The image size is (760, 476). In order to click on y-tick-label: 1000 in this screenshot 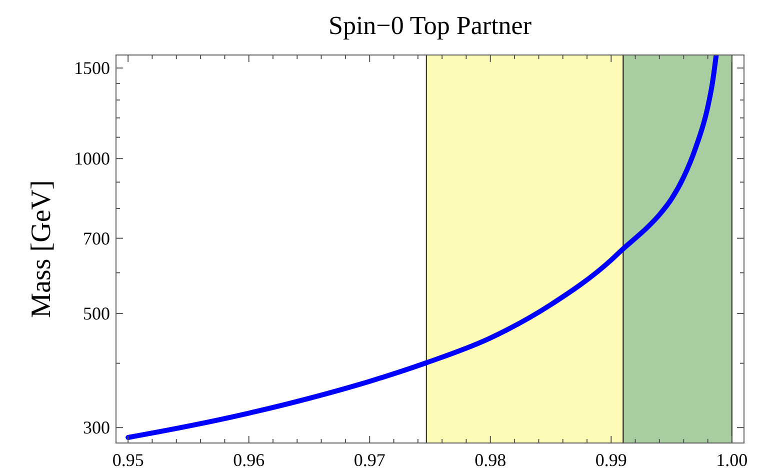, I will do `click(92, 158)`.